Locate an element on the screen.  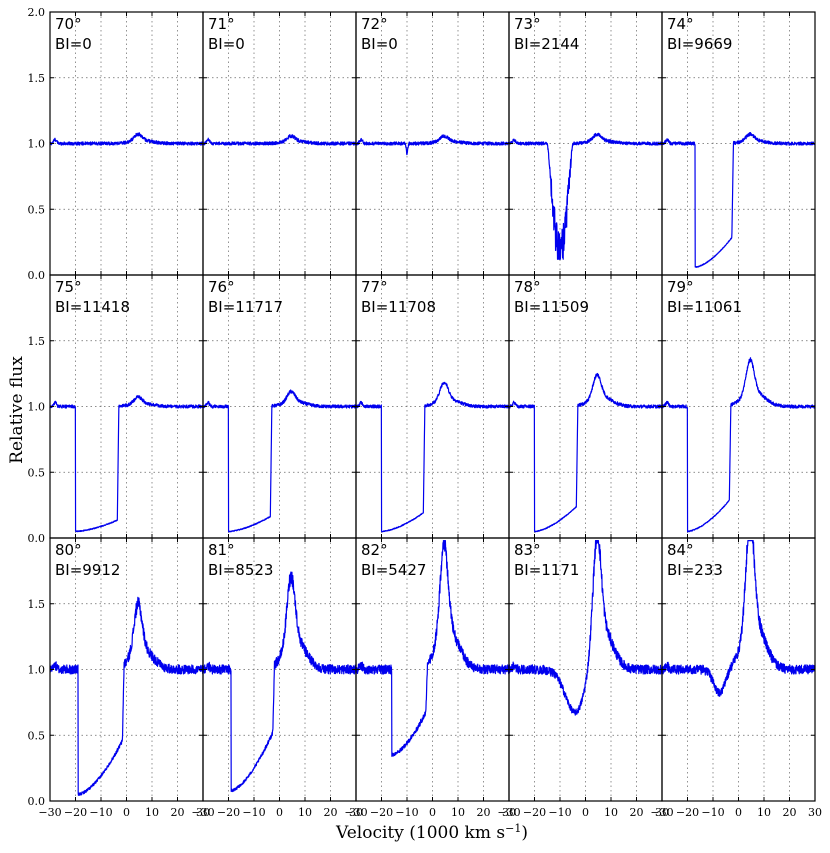
panel-bi-label: BI=8523 is located at coordinates (240, 570).